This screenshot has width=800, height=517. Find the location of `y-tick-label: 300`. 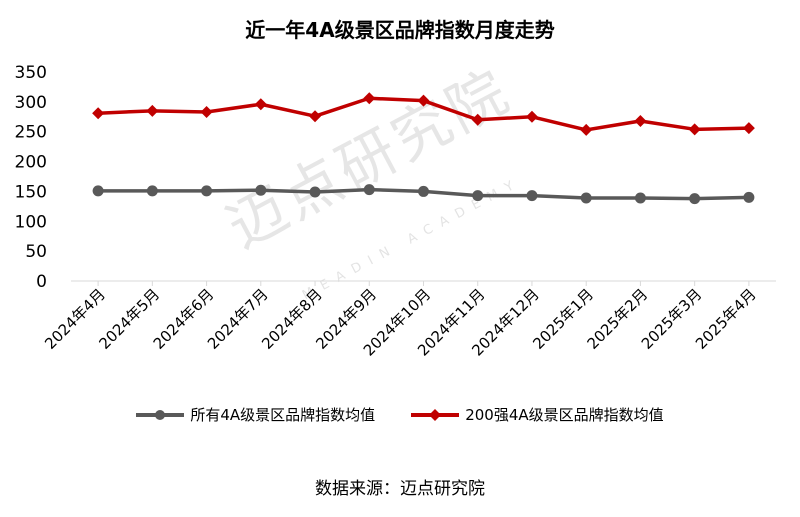

y-tick-label: 300 is located at coordinates (31, 103).